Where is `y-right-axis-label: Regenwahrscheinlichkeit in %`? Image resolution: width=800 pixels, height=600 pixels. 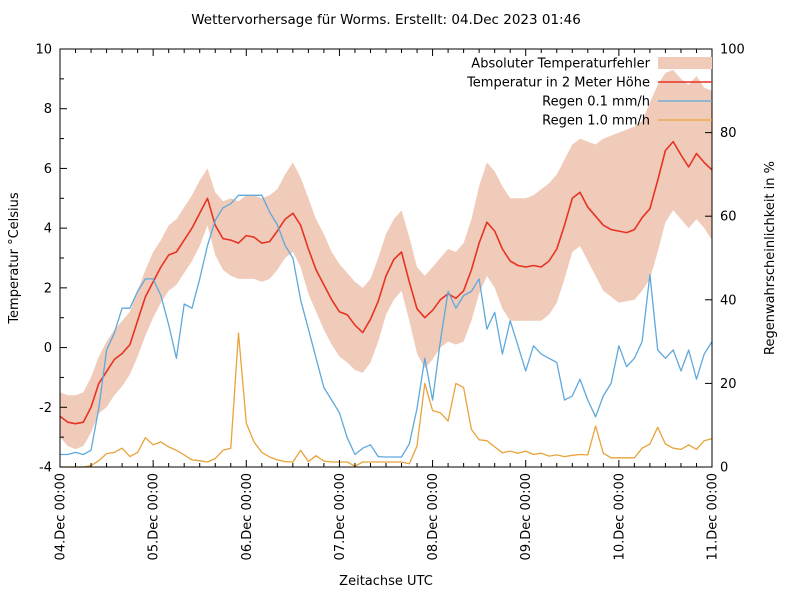 y-right-axis-label: Regenwahrscheinlichkeit in % is located at coordinates (770, 258).